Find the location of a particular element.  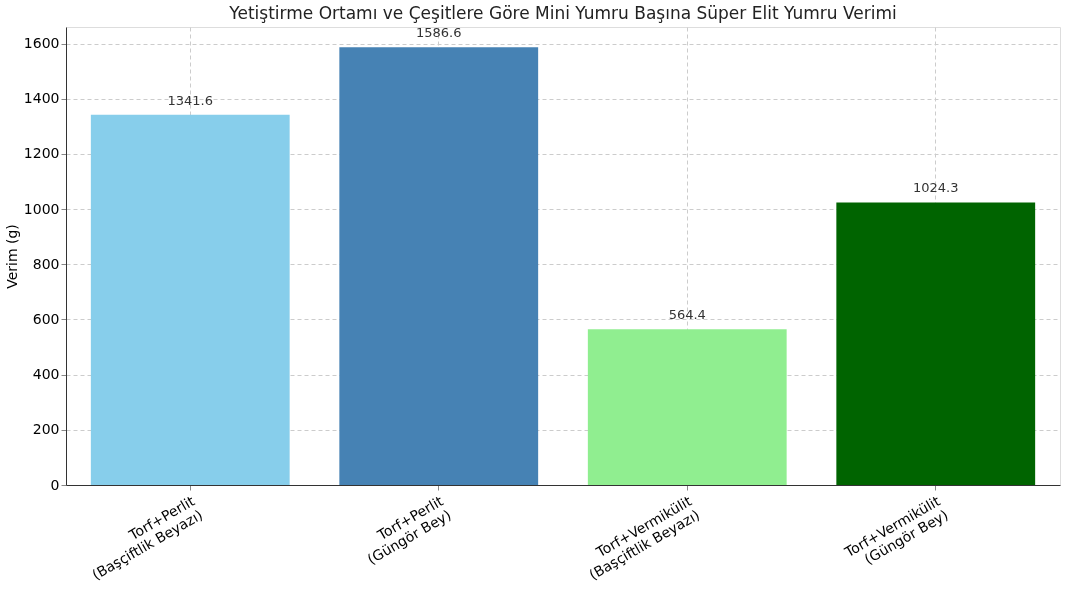

y-tick-label: 200 is located at coordinates (46, 429).